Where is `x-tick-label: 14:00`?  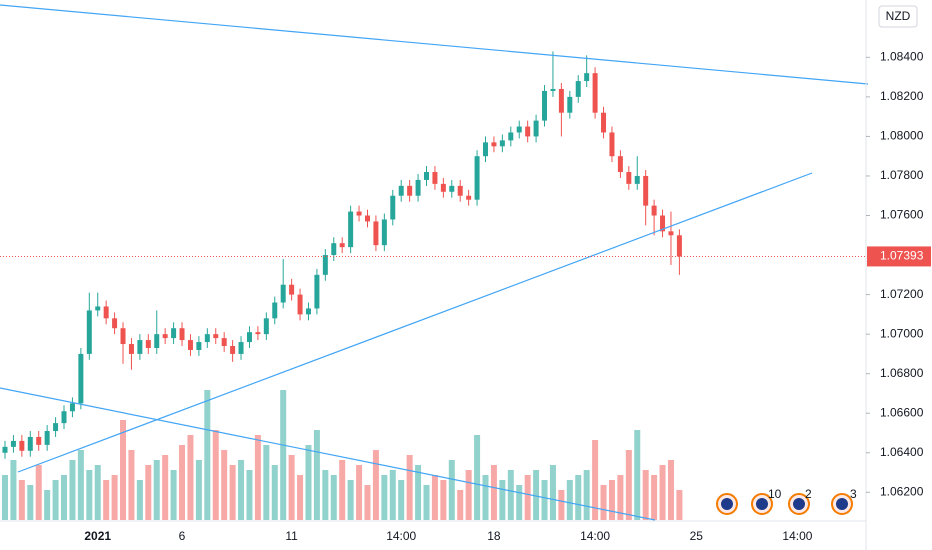 x-tick-label: 14:00 is located at coordinates (401, 536).